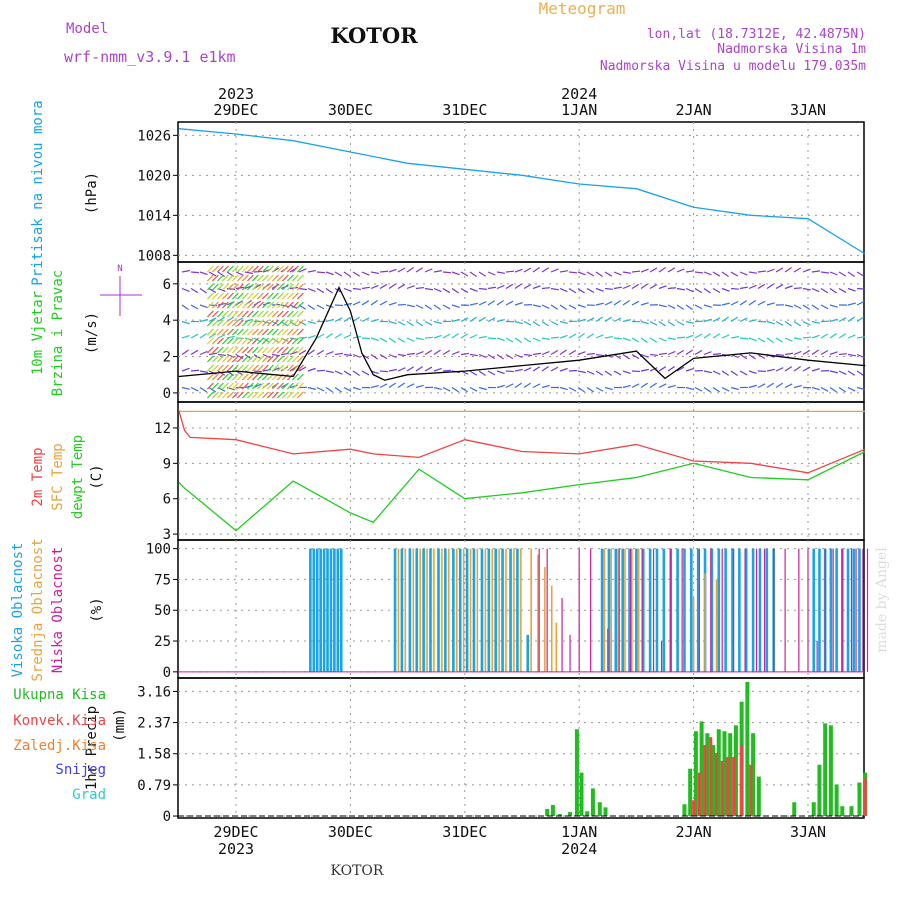 This screenshot has height=900, width=900. What do you see at coordinates (522, 491) in the screenshot?
I see `dewpoint-line` at bounding box center [522, 491].